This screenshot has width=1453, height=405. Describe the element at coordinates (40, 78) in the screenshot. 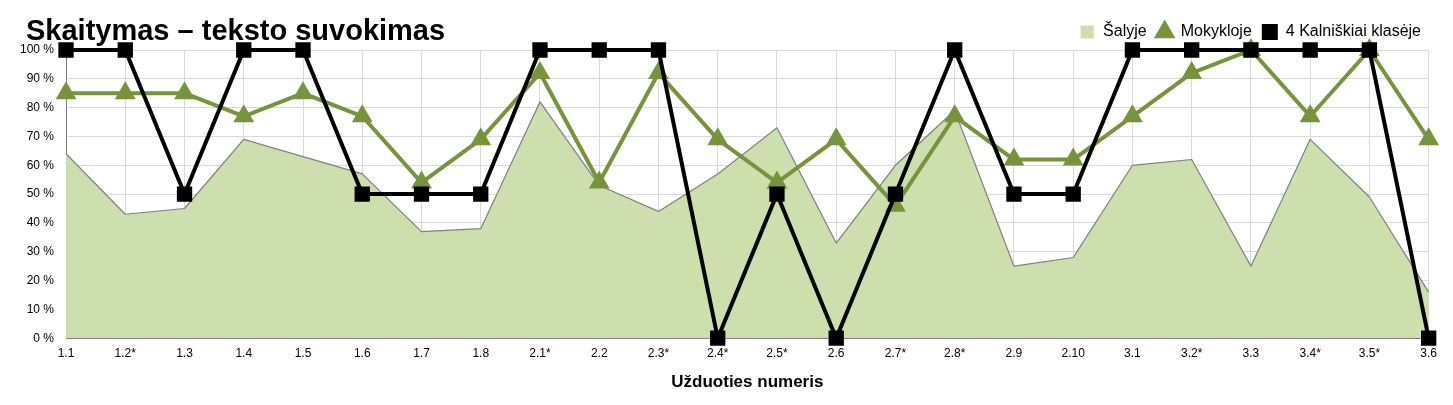

I see `y-tick-label: 90 %` at that location.